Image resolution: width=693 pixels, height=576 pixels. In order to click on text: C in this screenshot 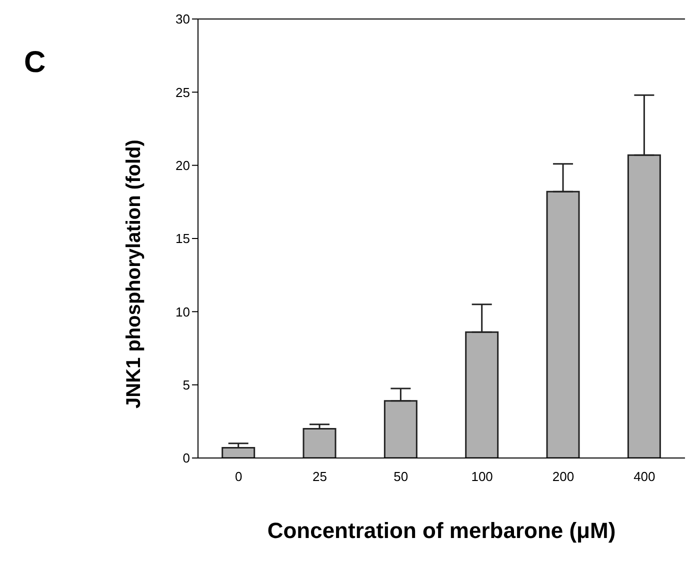, I will do `click(35, 63)`.